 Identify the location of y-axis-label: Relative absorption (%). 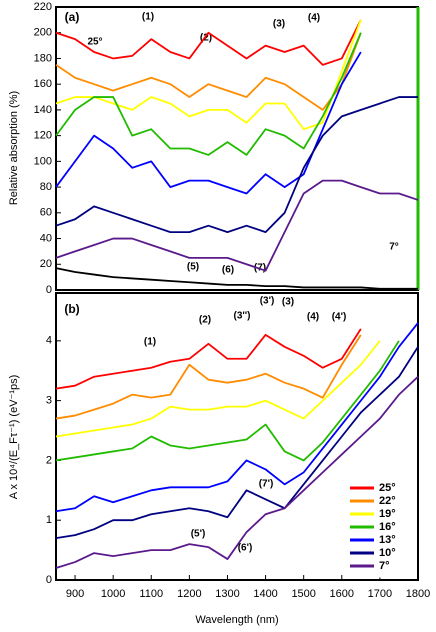
(14, 148).